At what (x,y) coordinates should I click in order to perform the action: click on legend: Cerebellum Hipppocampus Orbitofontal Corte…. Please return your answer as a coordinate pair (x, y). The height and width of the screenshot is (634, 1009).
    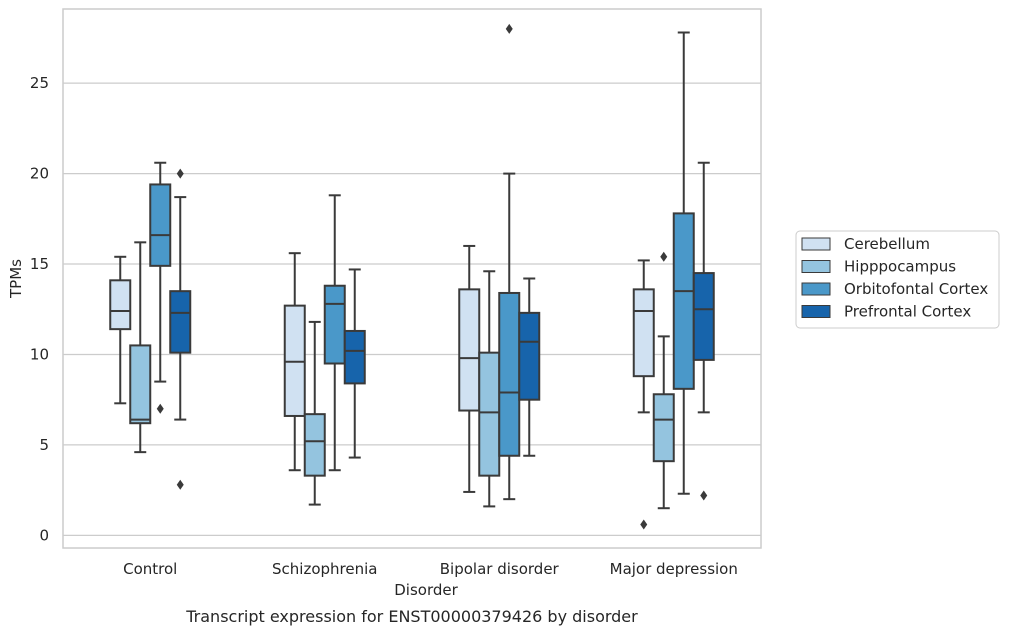
    Looking at the image, I should click on (897, 279).